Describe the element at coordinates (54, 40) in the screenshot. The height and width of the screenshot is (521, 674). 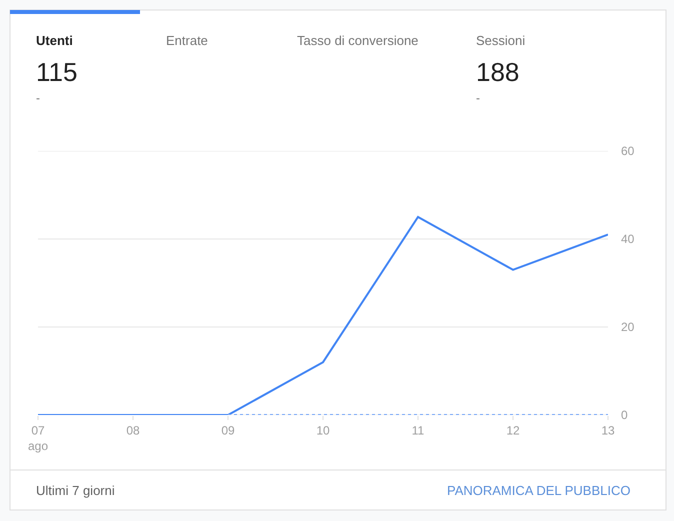
I see `text: Utenti` at that location.